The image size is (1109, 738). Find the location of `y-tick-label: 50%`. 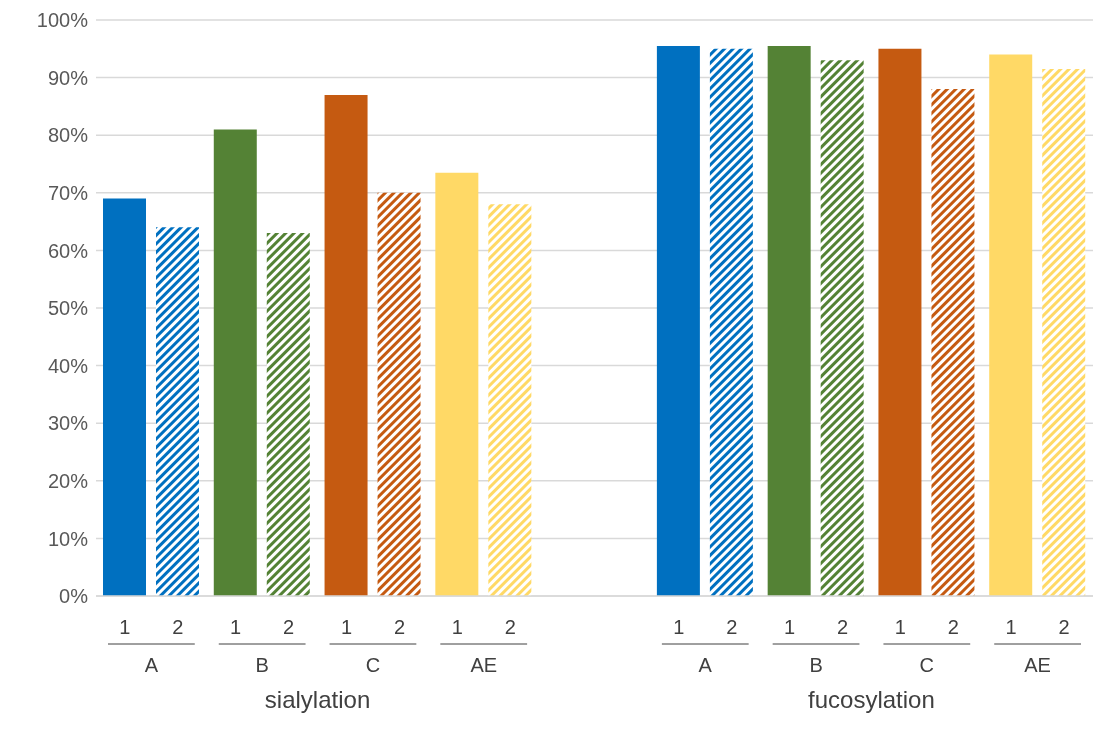

y-tick-label: 50% is located at coordinates (68, 308).